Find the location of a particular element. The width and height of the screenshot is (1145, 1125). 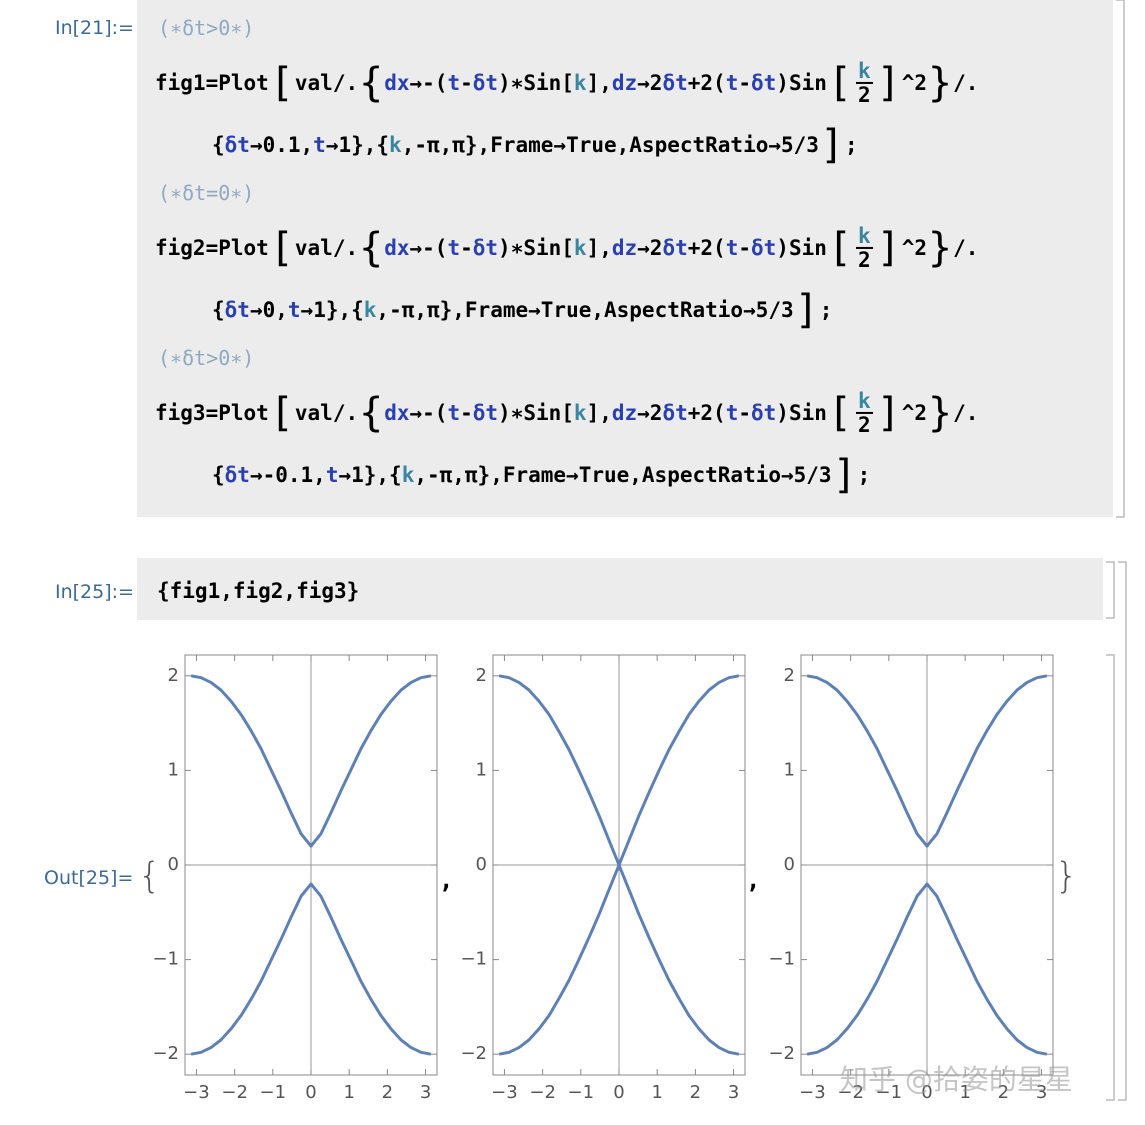

code-line: {fig1,fig2,fig3} is located at coordinates (258, 591).